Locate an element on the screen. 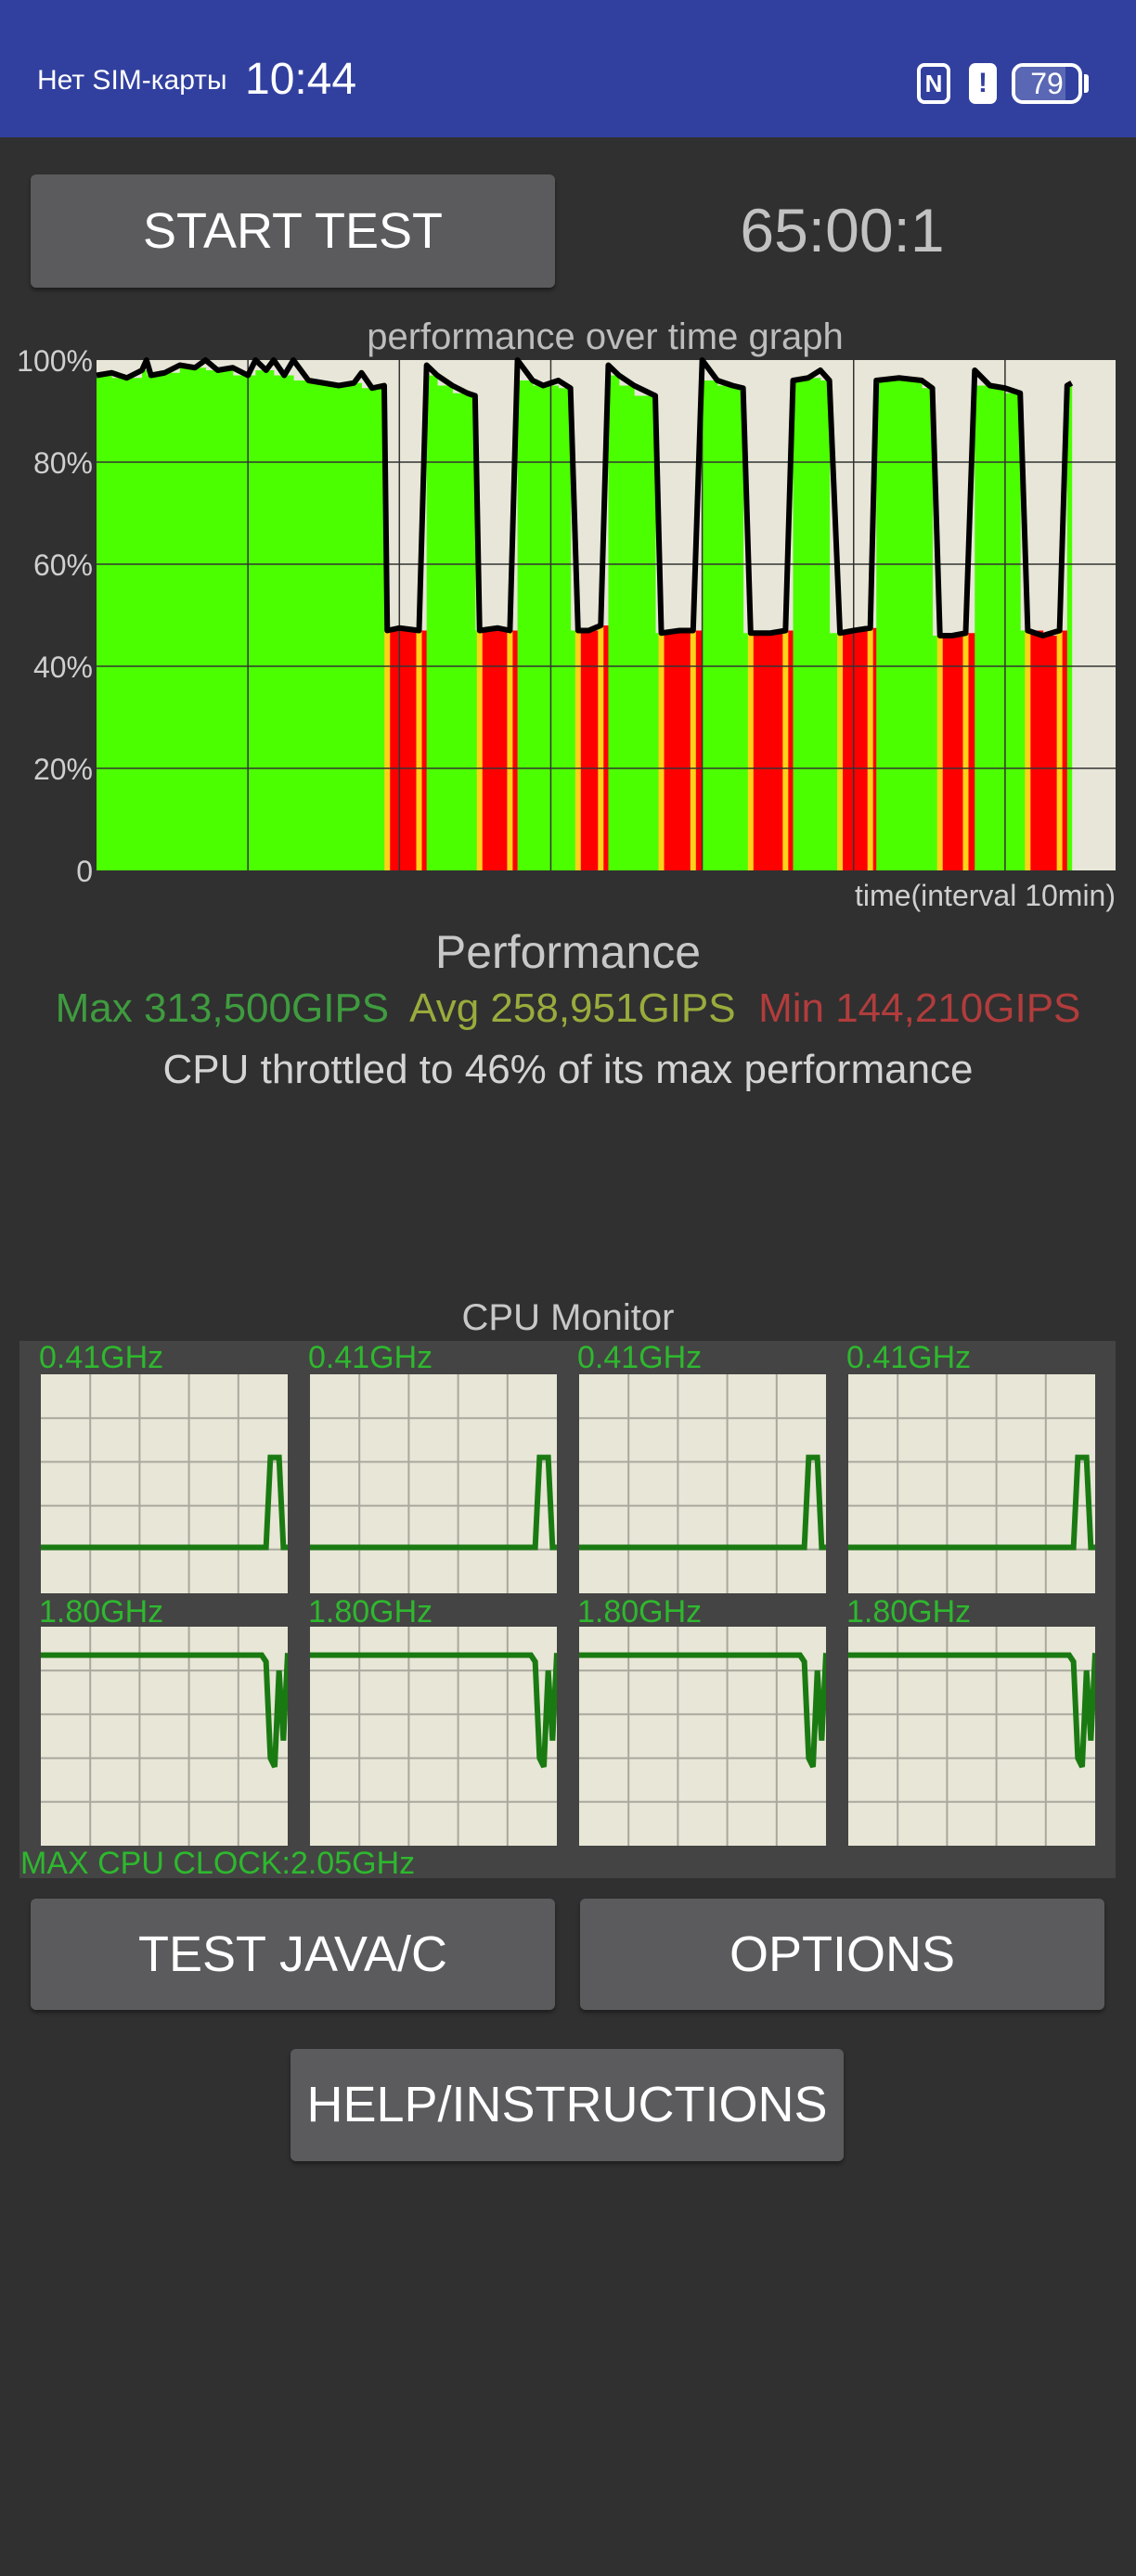 The image size is (1136, 2576). y-tick-label: 0 is located at coordinates (84, 872).